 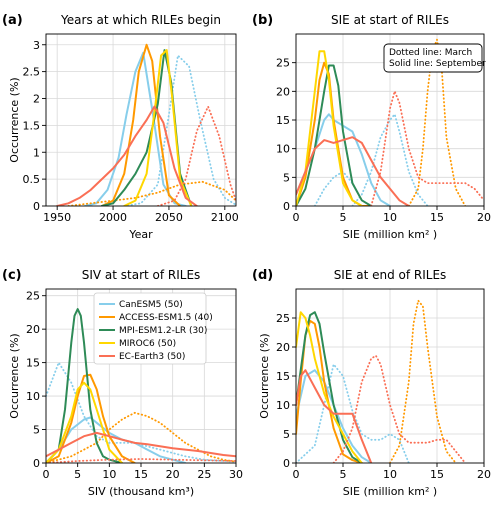 What do you see at coordinates (141, 275) in the screenshot?
I see `panel-title: SIV at start of RILEs` at bounding box center [141, 275].